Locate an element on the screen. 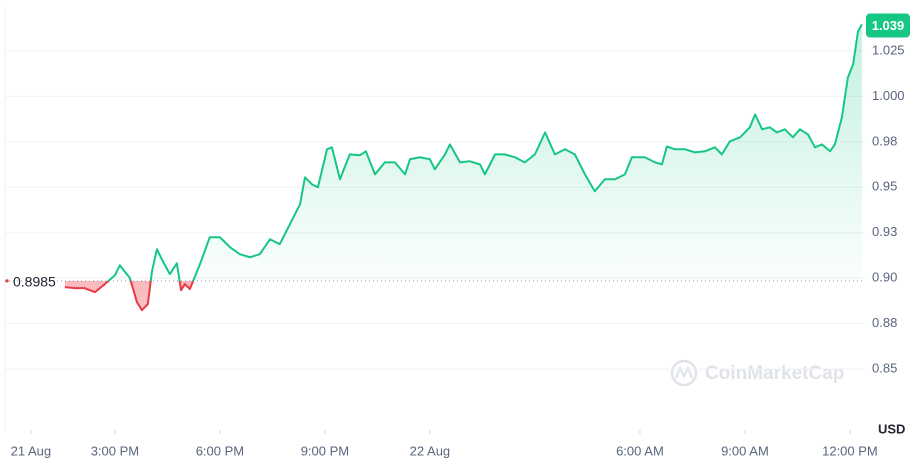 This screenshot has height=468, width=919. y-tick-label: 1.025 is located at coordinates (888, 49).